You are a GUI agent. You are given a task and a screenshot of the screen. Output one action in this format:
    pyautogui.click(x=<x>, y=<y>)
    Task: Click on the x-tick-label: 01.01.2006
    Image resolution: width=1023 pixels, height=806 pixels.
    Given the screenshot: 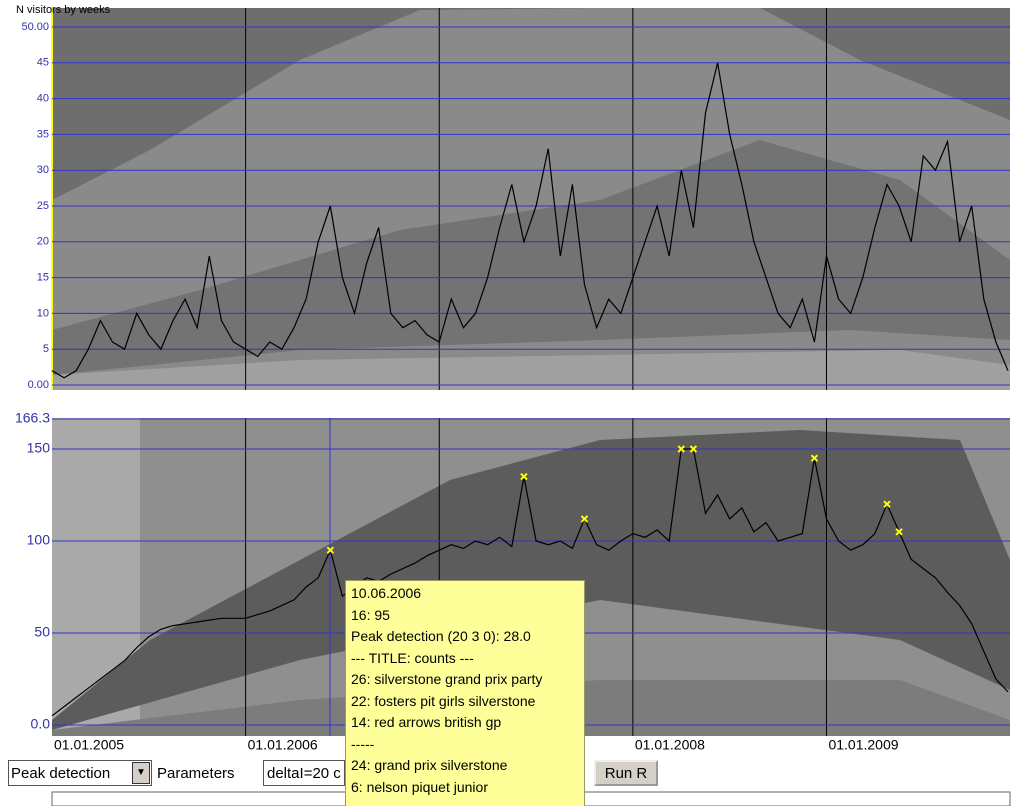 What is the action you would take?
    pyautogui.click(x=283, y=745)
    